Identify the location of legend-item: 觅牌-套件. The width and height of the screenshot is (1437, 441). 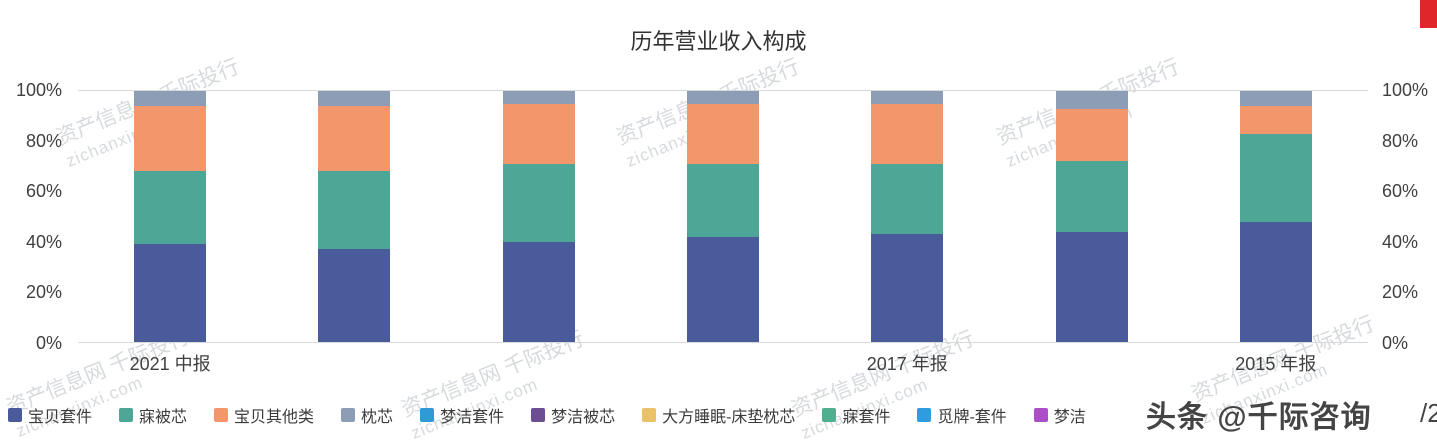
(962, 415).